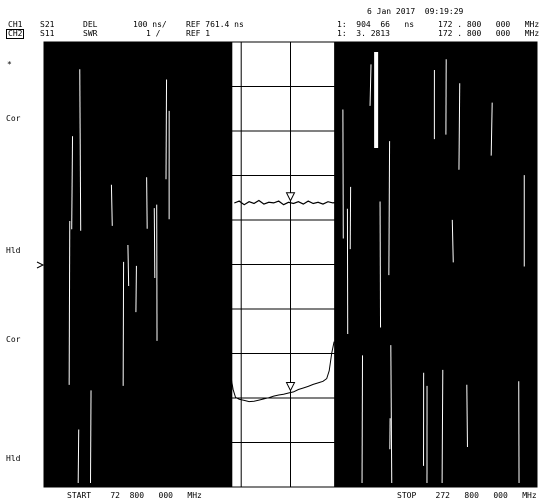 Image resolution: width=542 pixels, height=502 pixels. I want to click on side-label-correction-2: Cor, so click(13, 339).